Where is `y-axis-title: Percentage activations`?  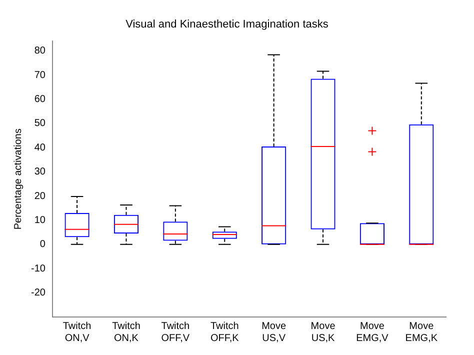
y-axis-title: Percentage activations is located at coordinates (18, 179).